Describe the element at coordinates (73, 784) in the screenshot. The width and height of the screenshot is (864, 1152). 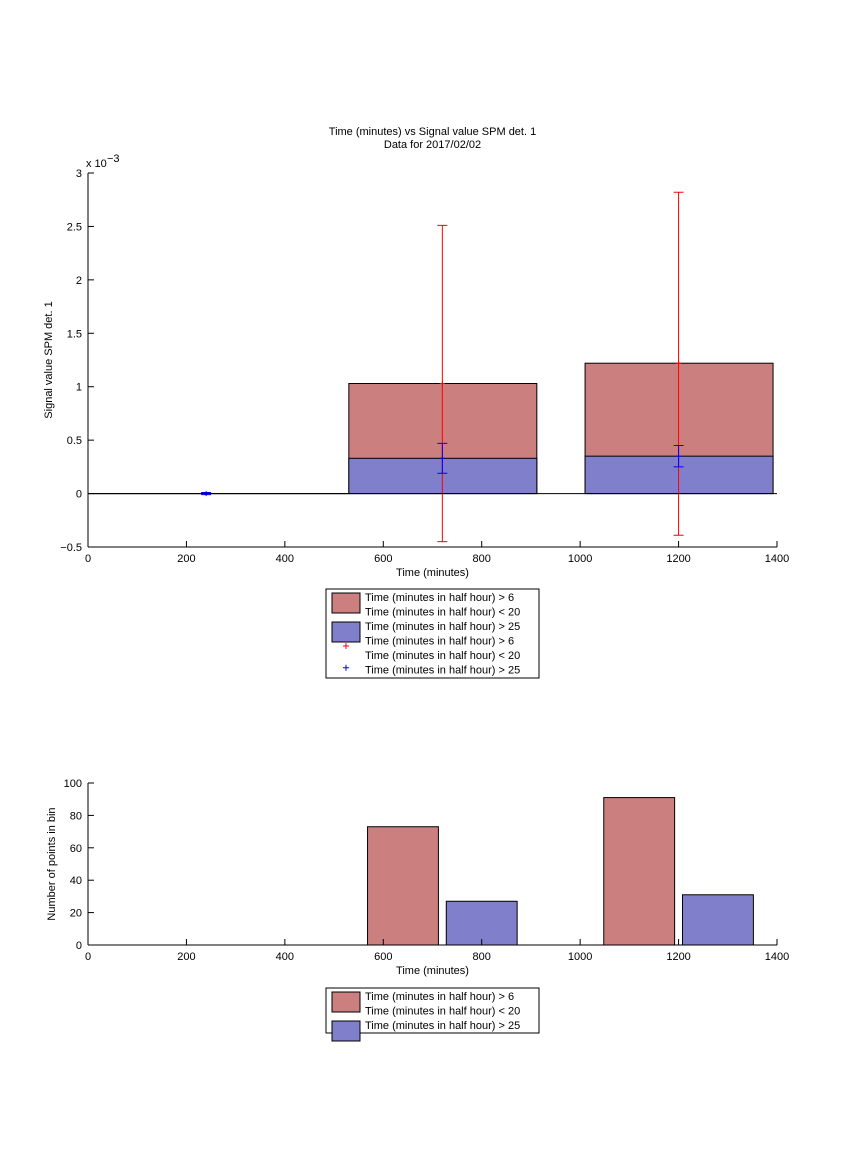
I see `y-tick-label: 100` at that location.